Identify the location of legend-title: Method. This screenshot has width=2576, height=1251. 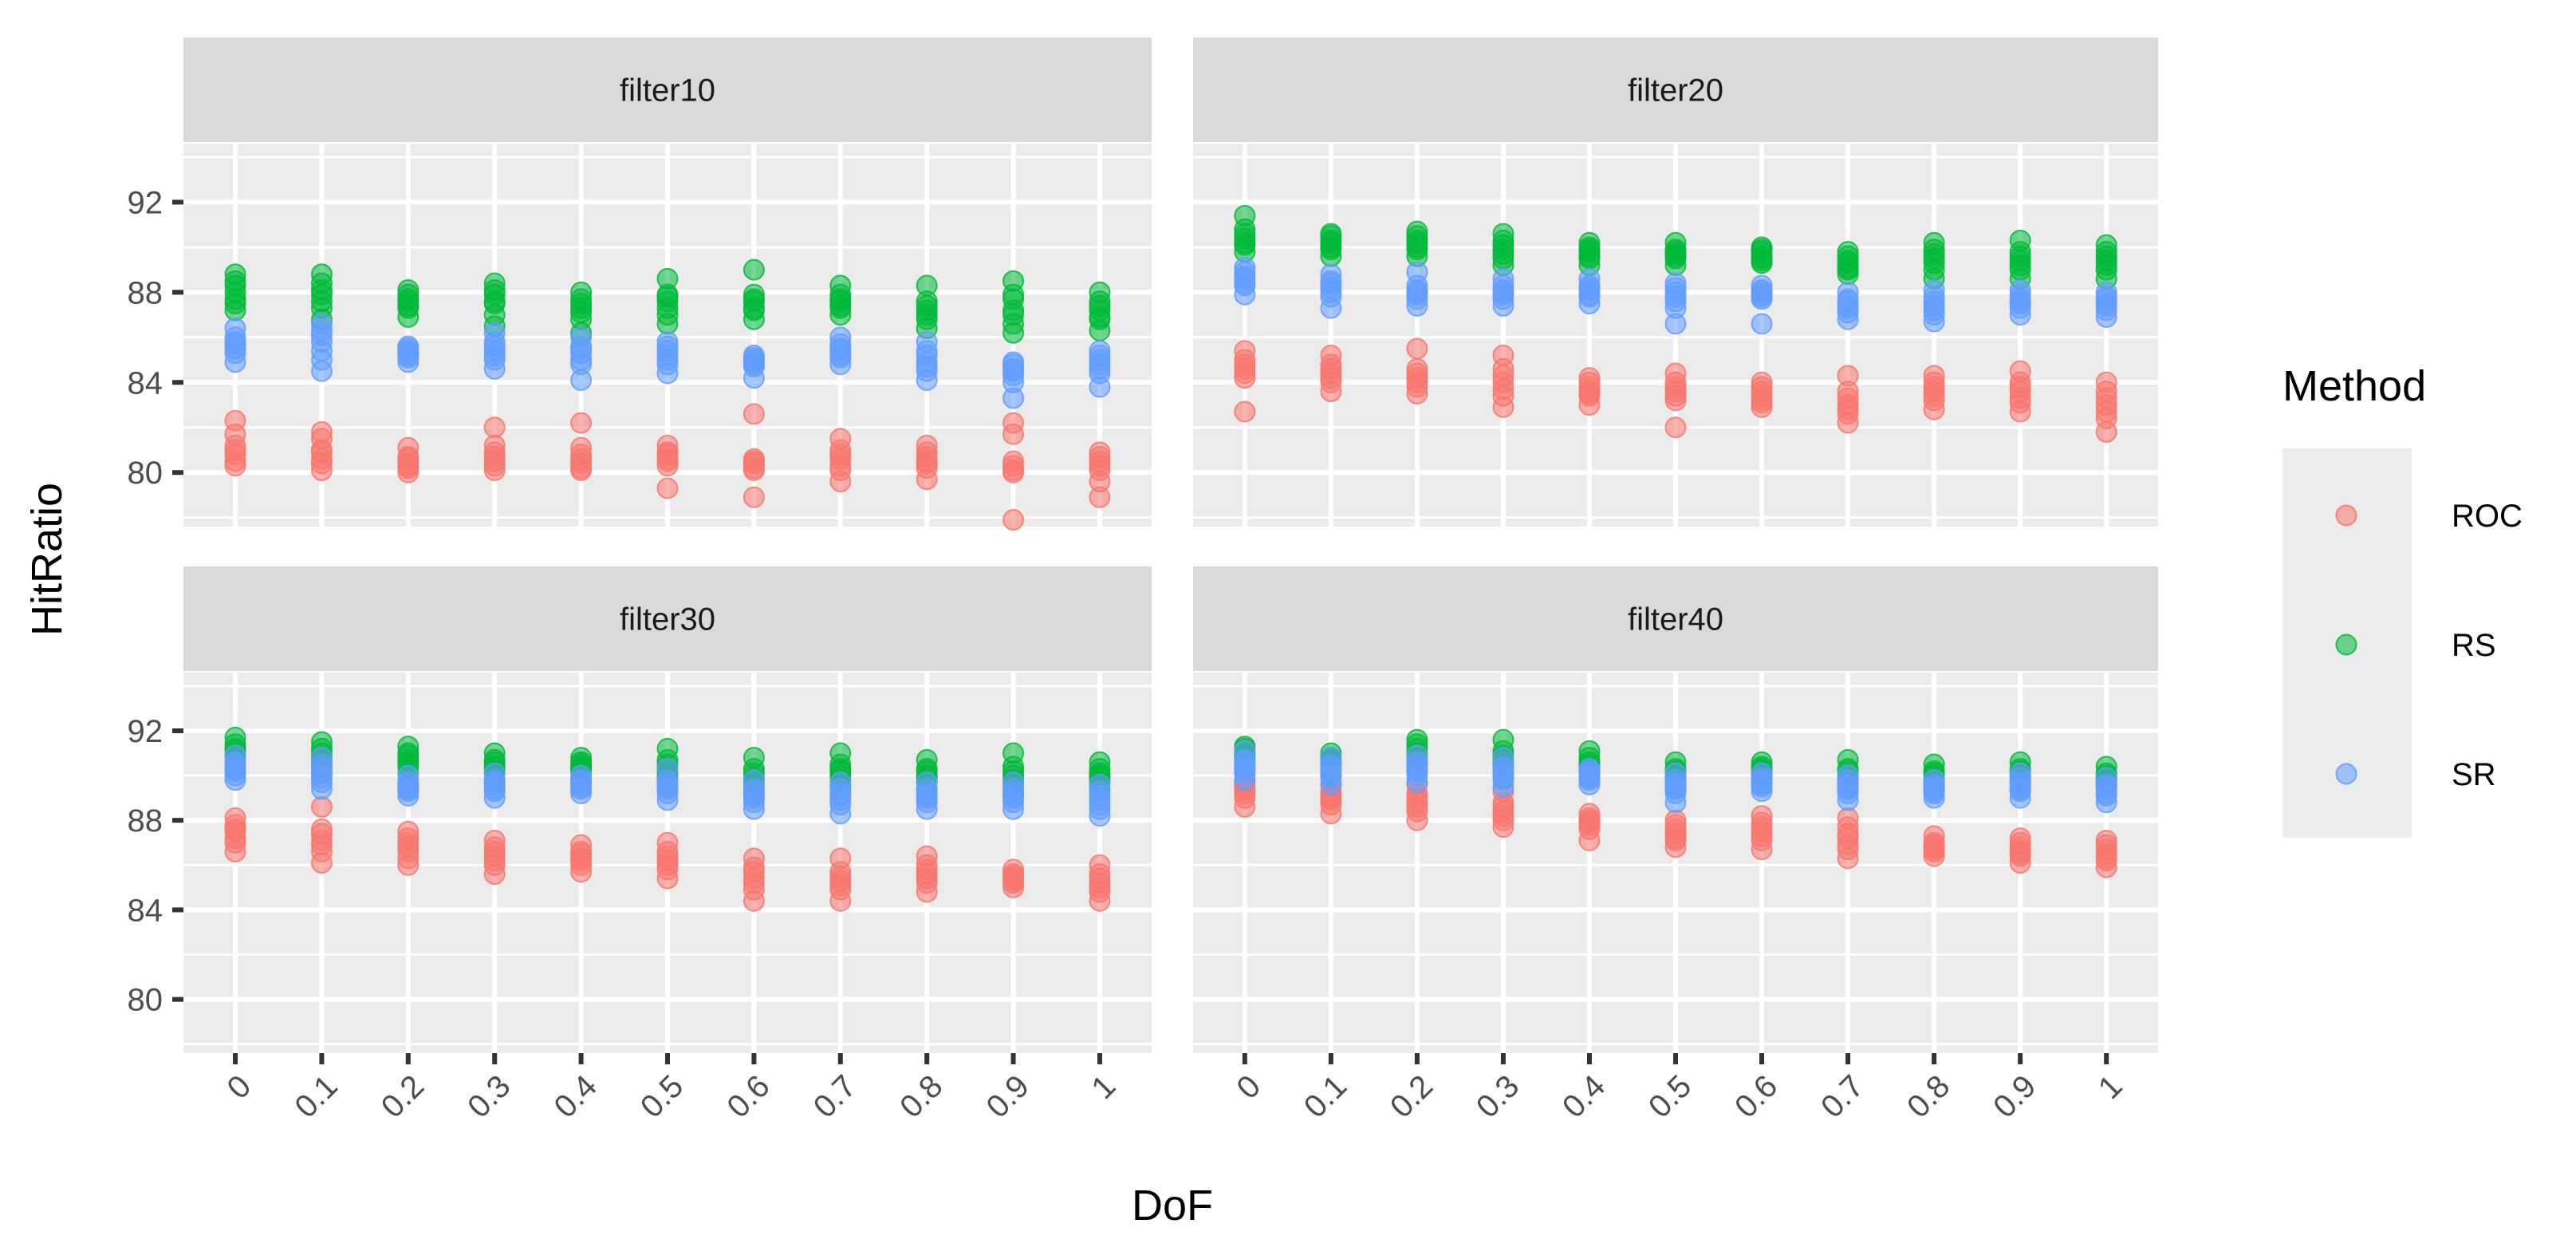
(2354, 386).